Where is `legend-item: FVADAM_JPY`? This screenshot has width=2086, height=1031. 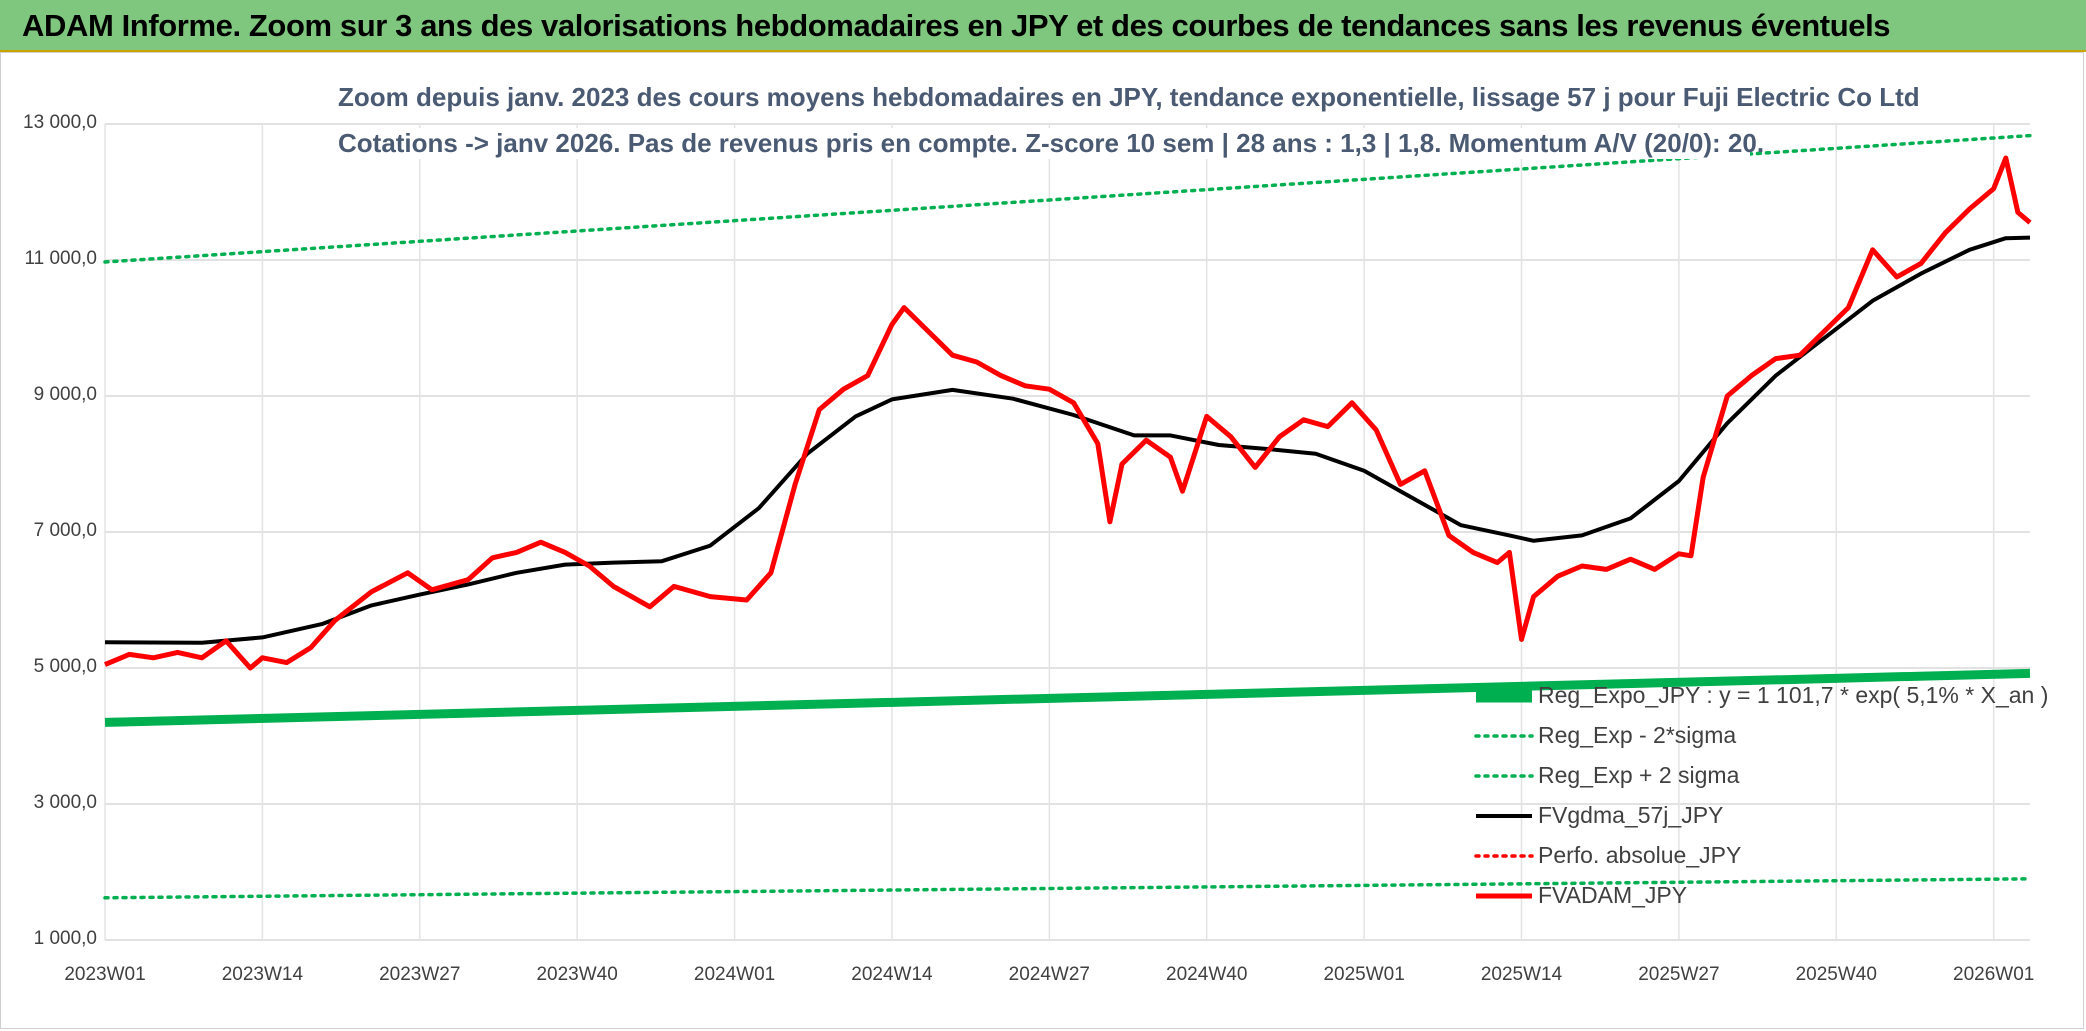
legend-item: FVADAM_JPY is located at coordinates (1754, 896).